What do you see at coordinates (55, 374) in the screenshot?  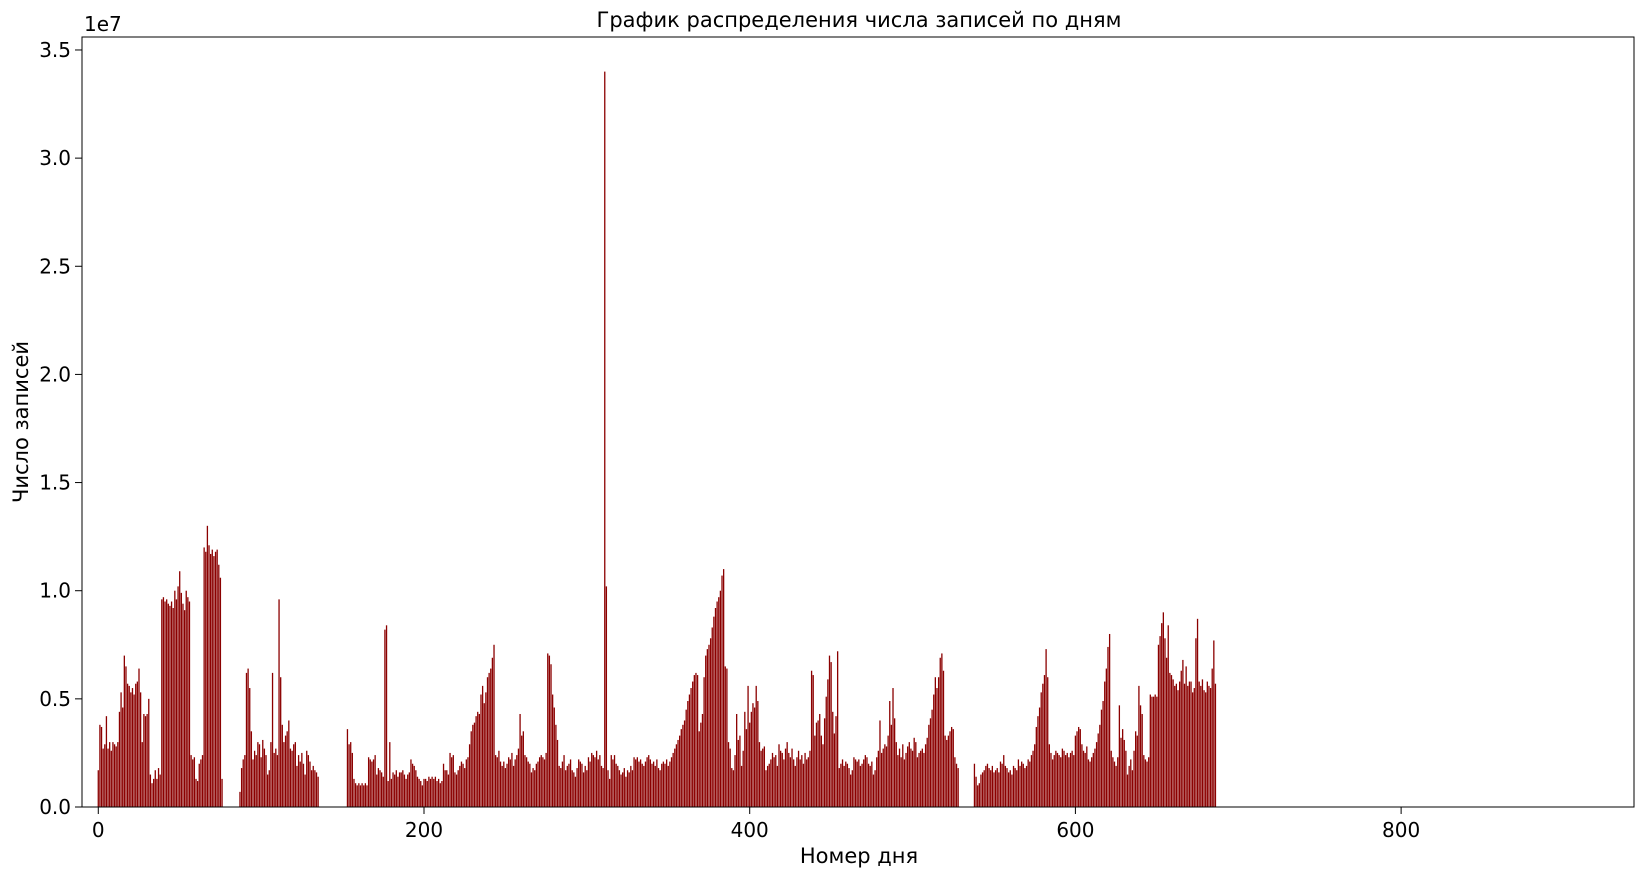 I see `y-tick-label: 2.0` at bounding box center [55, 374].